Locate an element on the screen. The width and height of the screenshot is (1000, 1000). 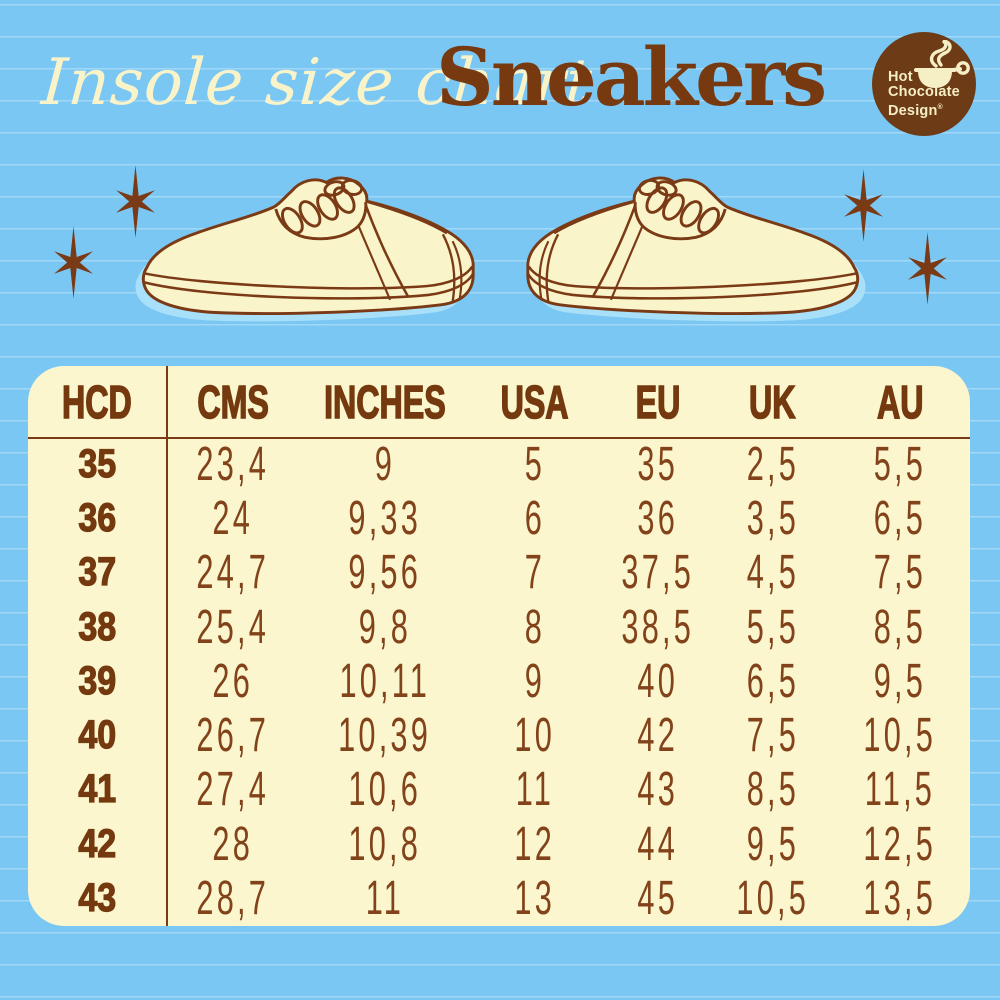
steaming-cup-icon is located at coordinates (942, 64).